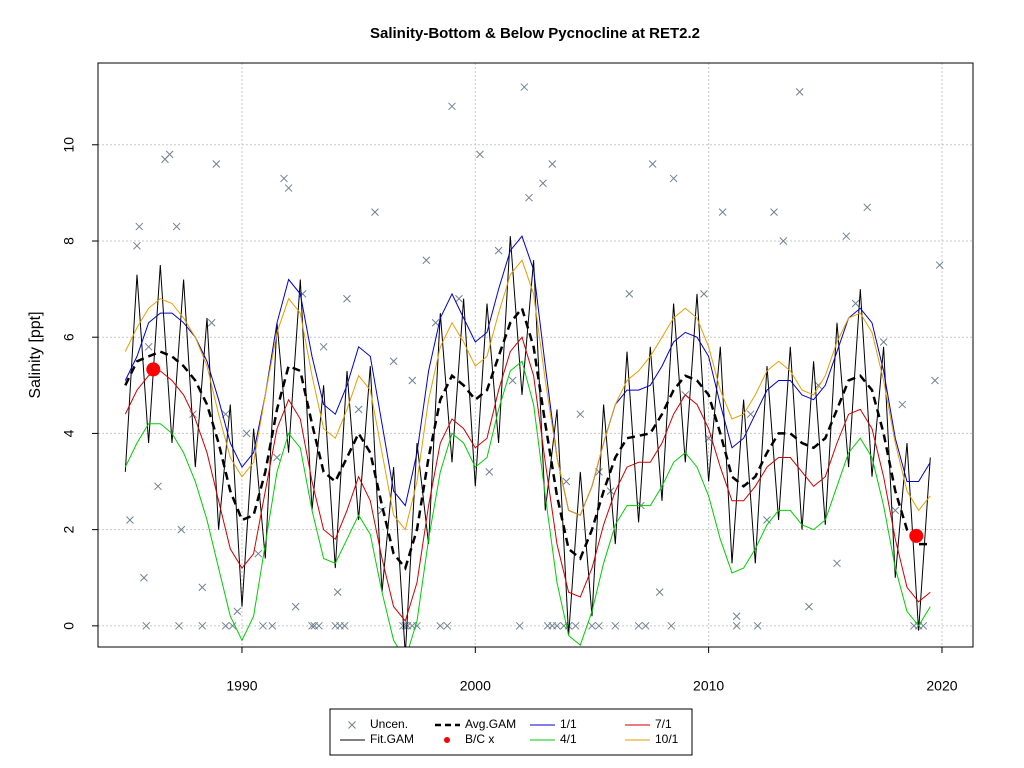 This screenshot has height=768, width=1024. What do you see at coordinates (475, 686) in the screenshot?
I see `x-tick-label: 2000` at bounding box center [475, 686].